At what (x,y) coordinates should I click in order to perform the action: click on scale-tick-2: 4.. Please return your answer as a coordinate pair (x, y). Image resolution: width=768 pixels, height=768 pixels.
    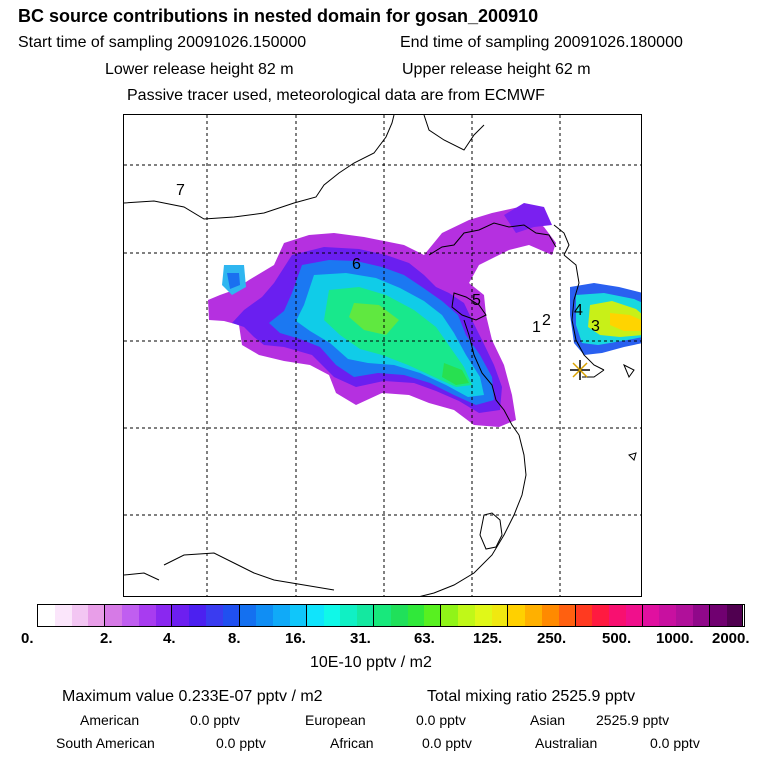
    Looking at the image, I should click on (169, 638).